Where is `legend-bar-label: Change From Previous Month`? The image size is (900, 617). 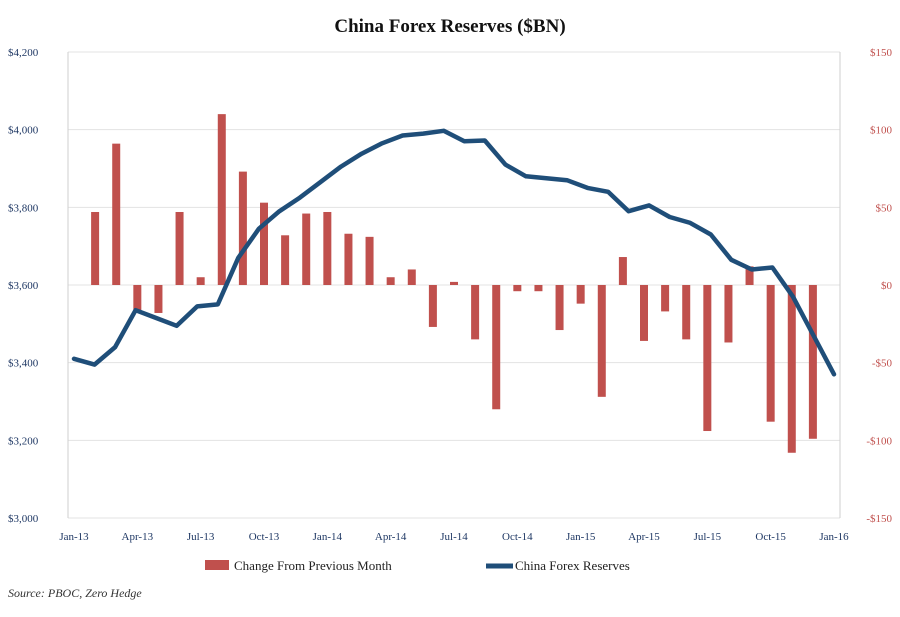 legend-bar-label: Change From Previous Month is located at coordinates (313, 565).